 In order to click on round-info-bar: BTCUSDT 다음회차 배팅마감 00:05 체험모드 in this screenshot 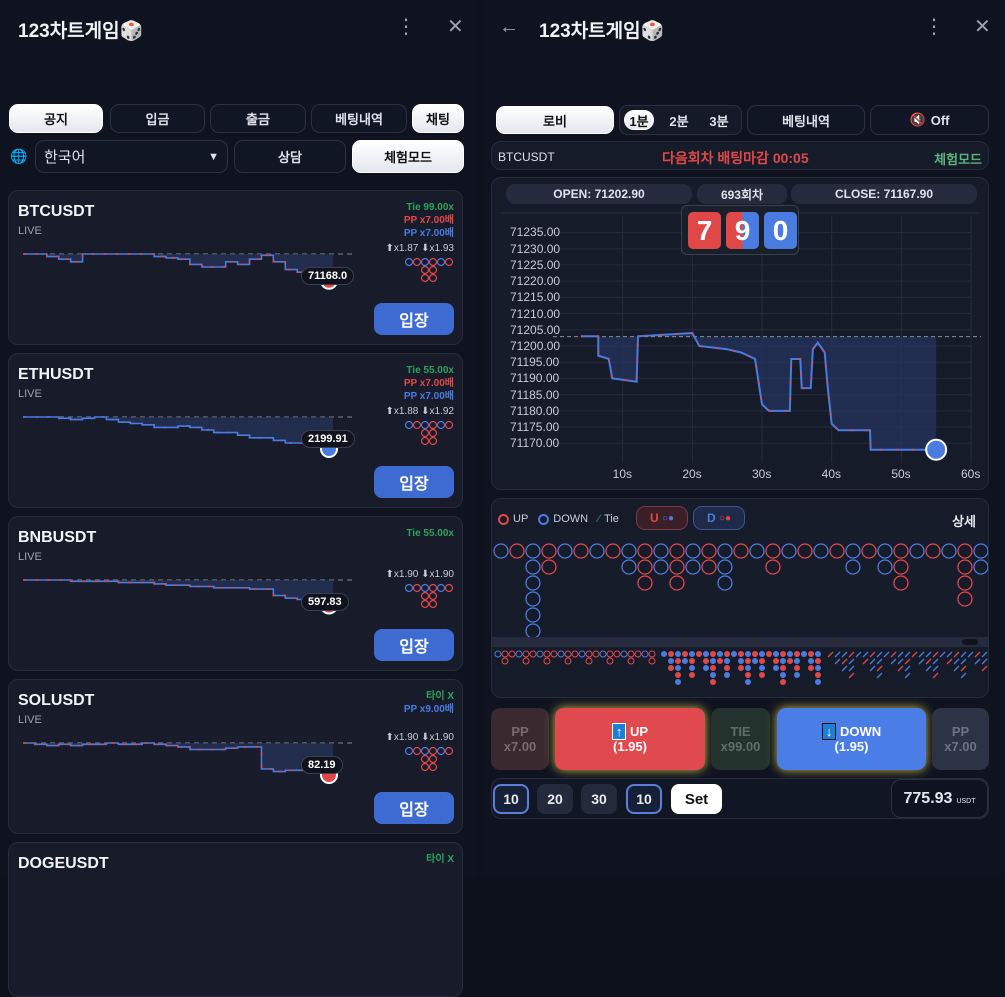, I will do `click(740, 155)`.